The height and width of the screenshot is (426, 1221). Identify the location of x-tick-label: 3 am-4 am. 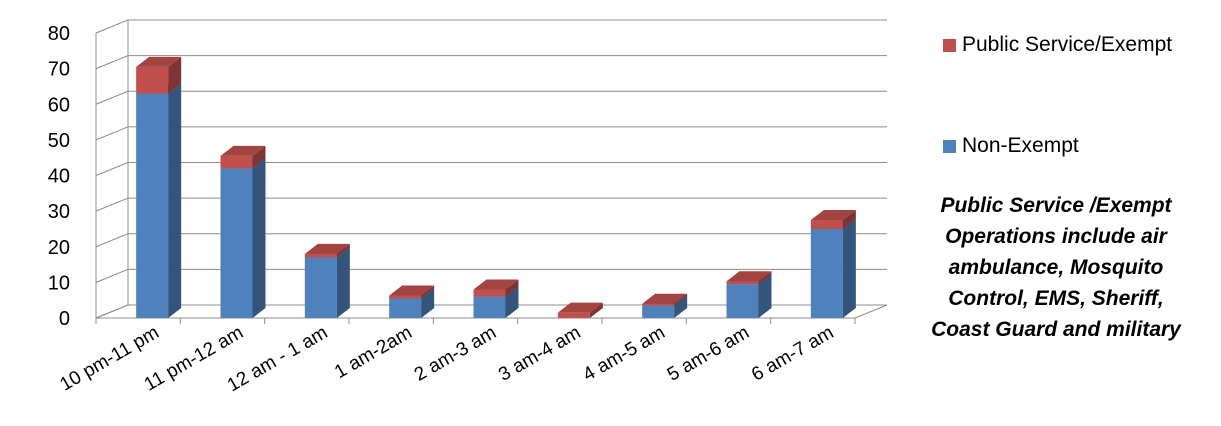
(539, 354).